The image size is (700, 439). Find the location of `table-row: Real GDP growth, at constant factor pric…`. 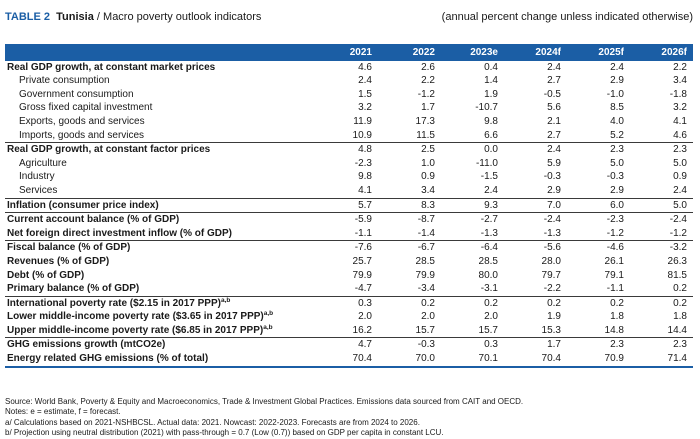

table-row: Real GDP growth, at constant factor pric… is located at coordinates (349, 149).